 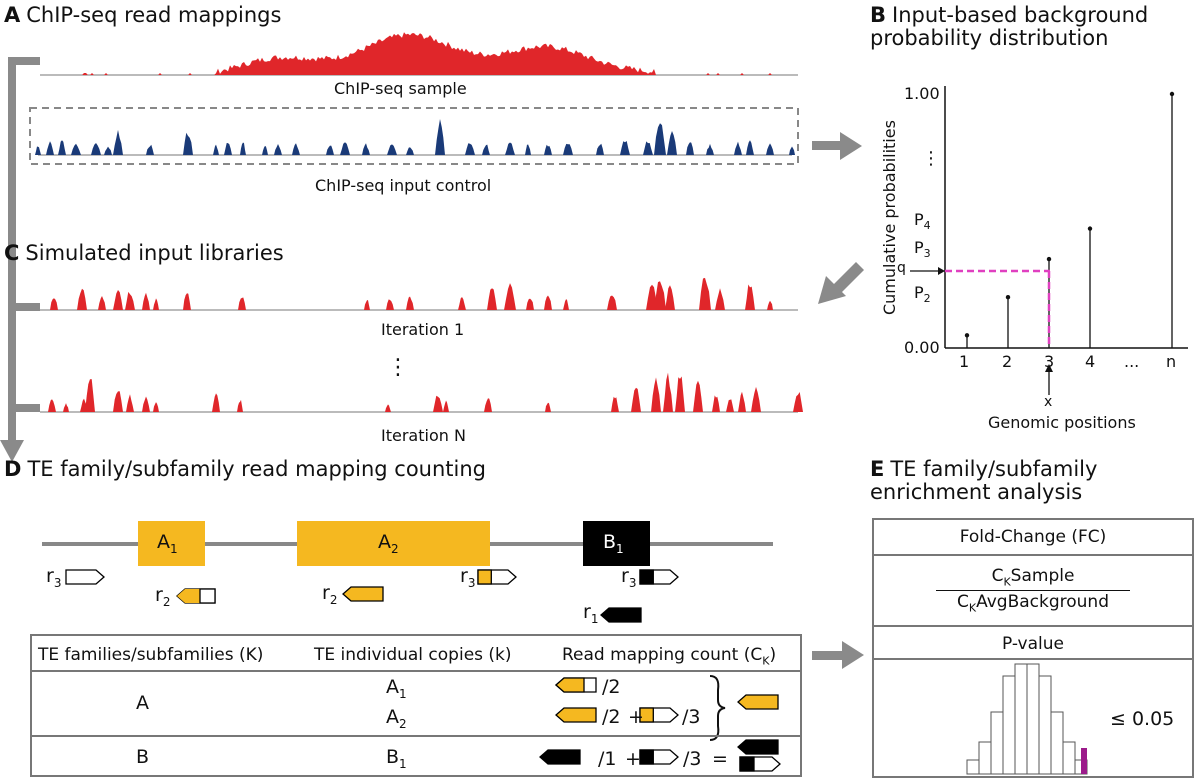 What do you see at coordinates (717, 708) in the screenshot?
I see `brace` at bounding box center [717, 708].